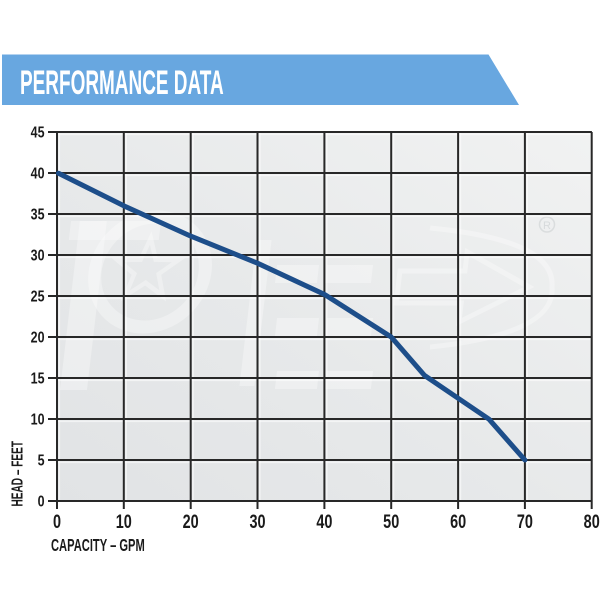 Image resolution: width=600 pixels, height=605 pixels. Describe the element at coordinates (525, 521) in the screenshot. I see `svg-text: 70` at that location.